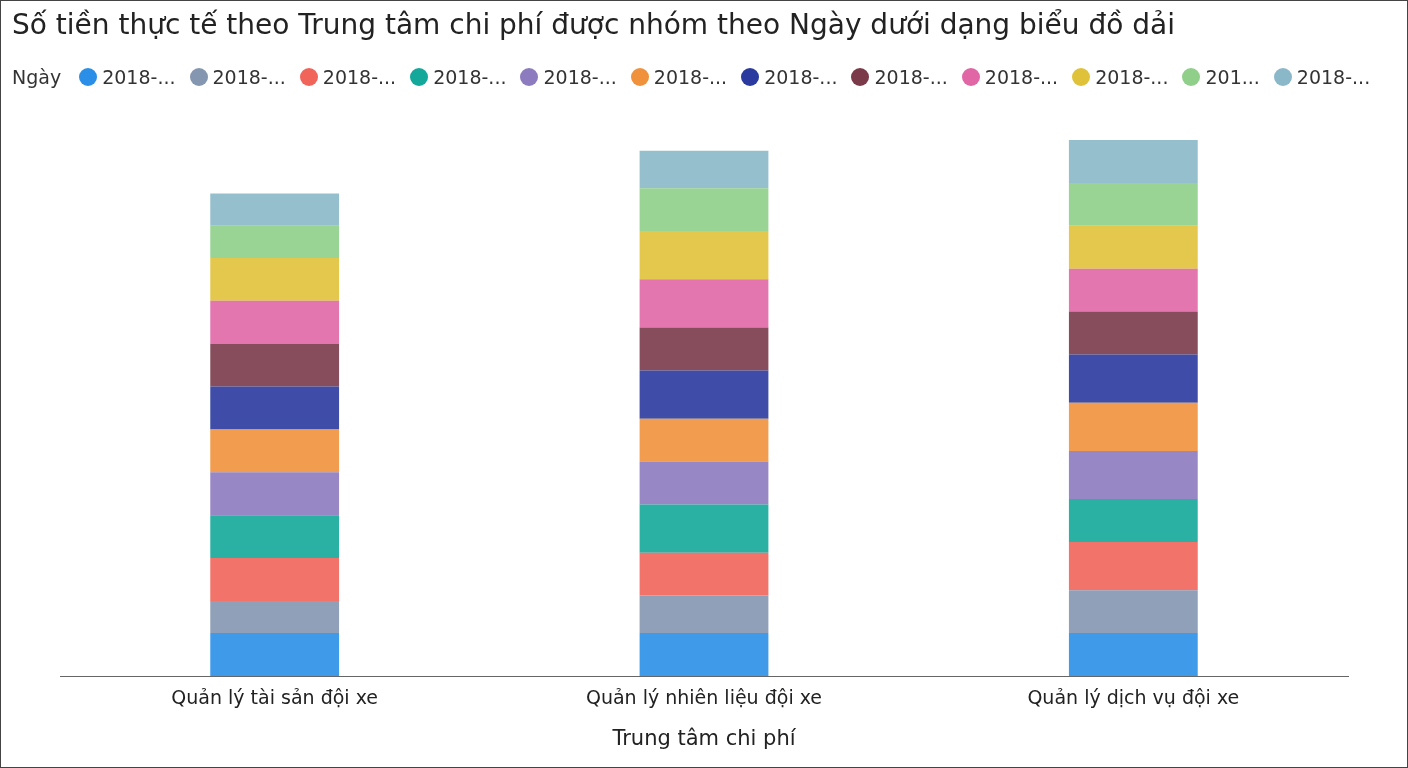 The width and height of the screenshot is (1408, 768). What do you see at coordinates (1133, 697) in the screenshot?
I see `x-tick-label: Quản lý dịch vụ đội xe` at bounding box center [1133, 697].